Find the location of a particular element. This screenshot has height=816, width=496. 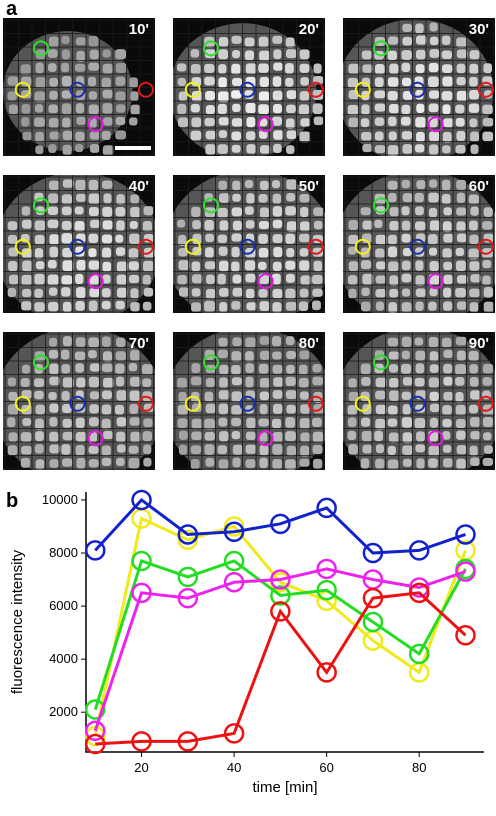

blue-marker-circle is located at coordinates (417, 403).